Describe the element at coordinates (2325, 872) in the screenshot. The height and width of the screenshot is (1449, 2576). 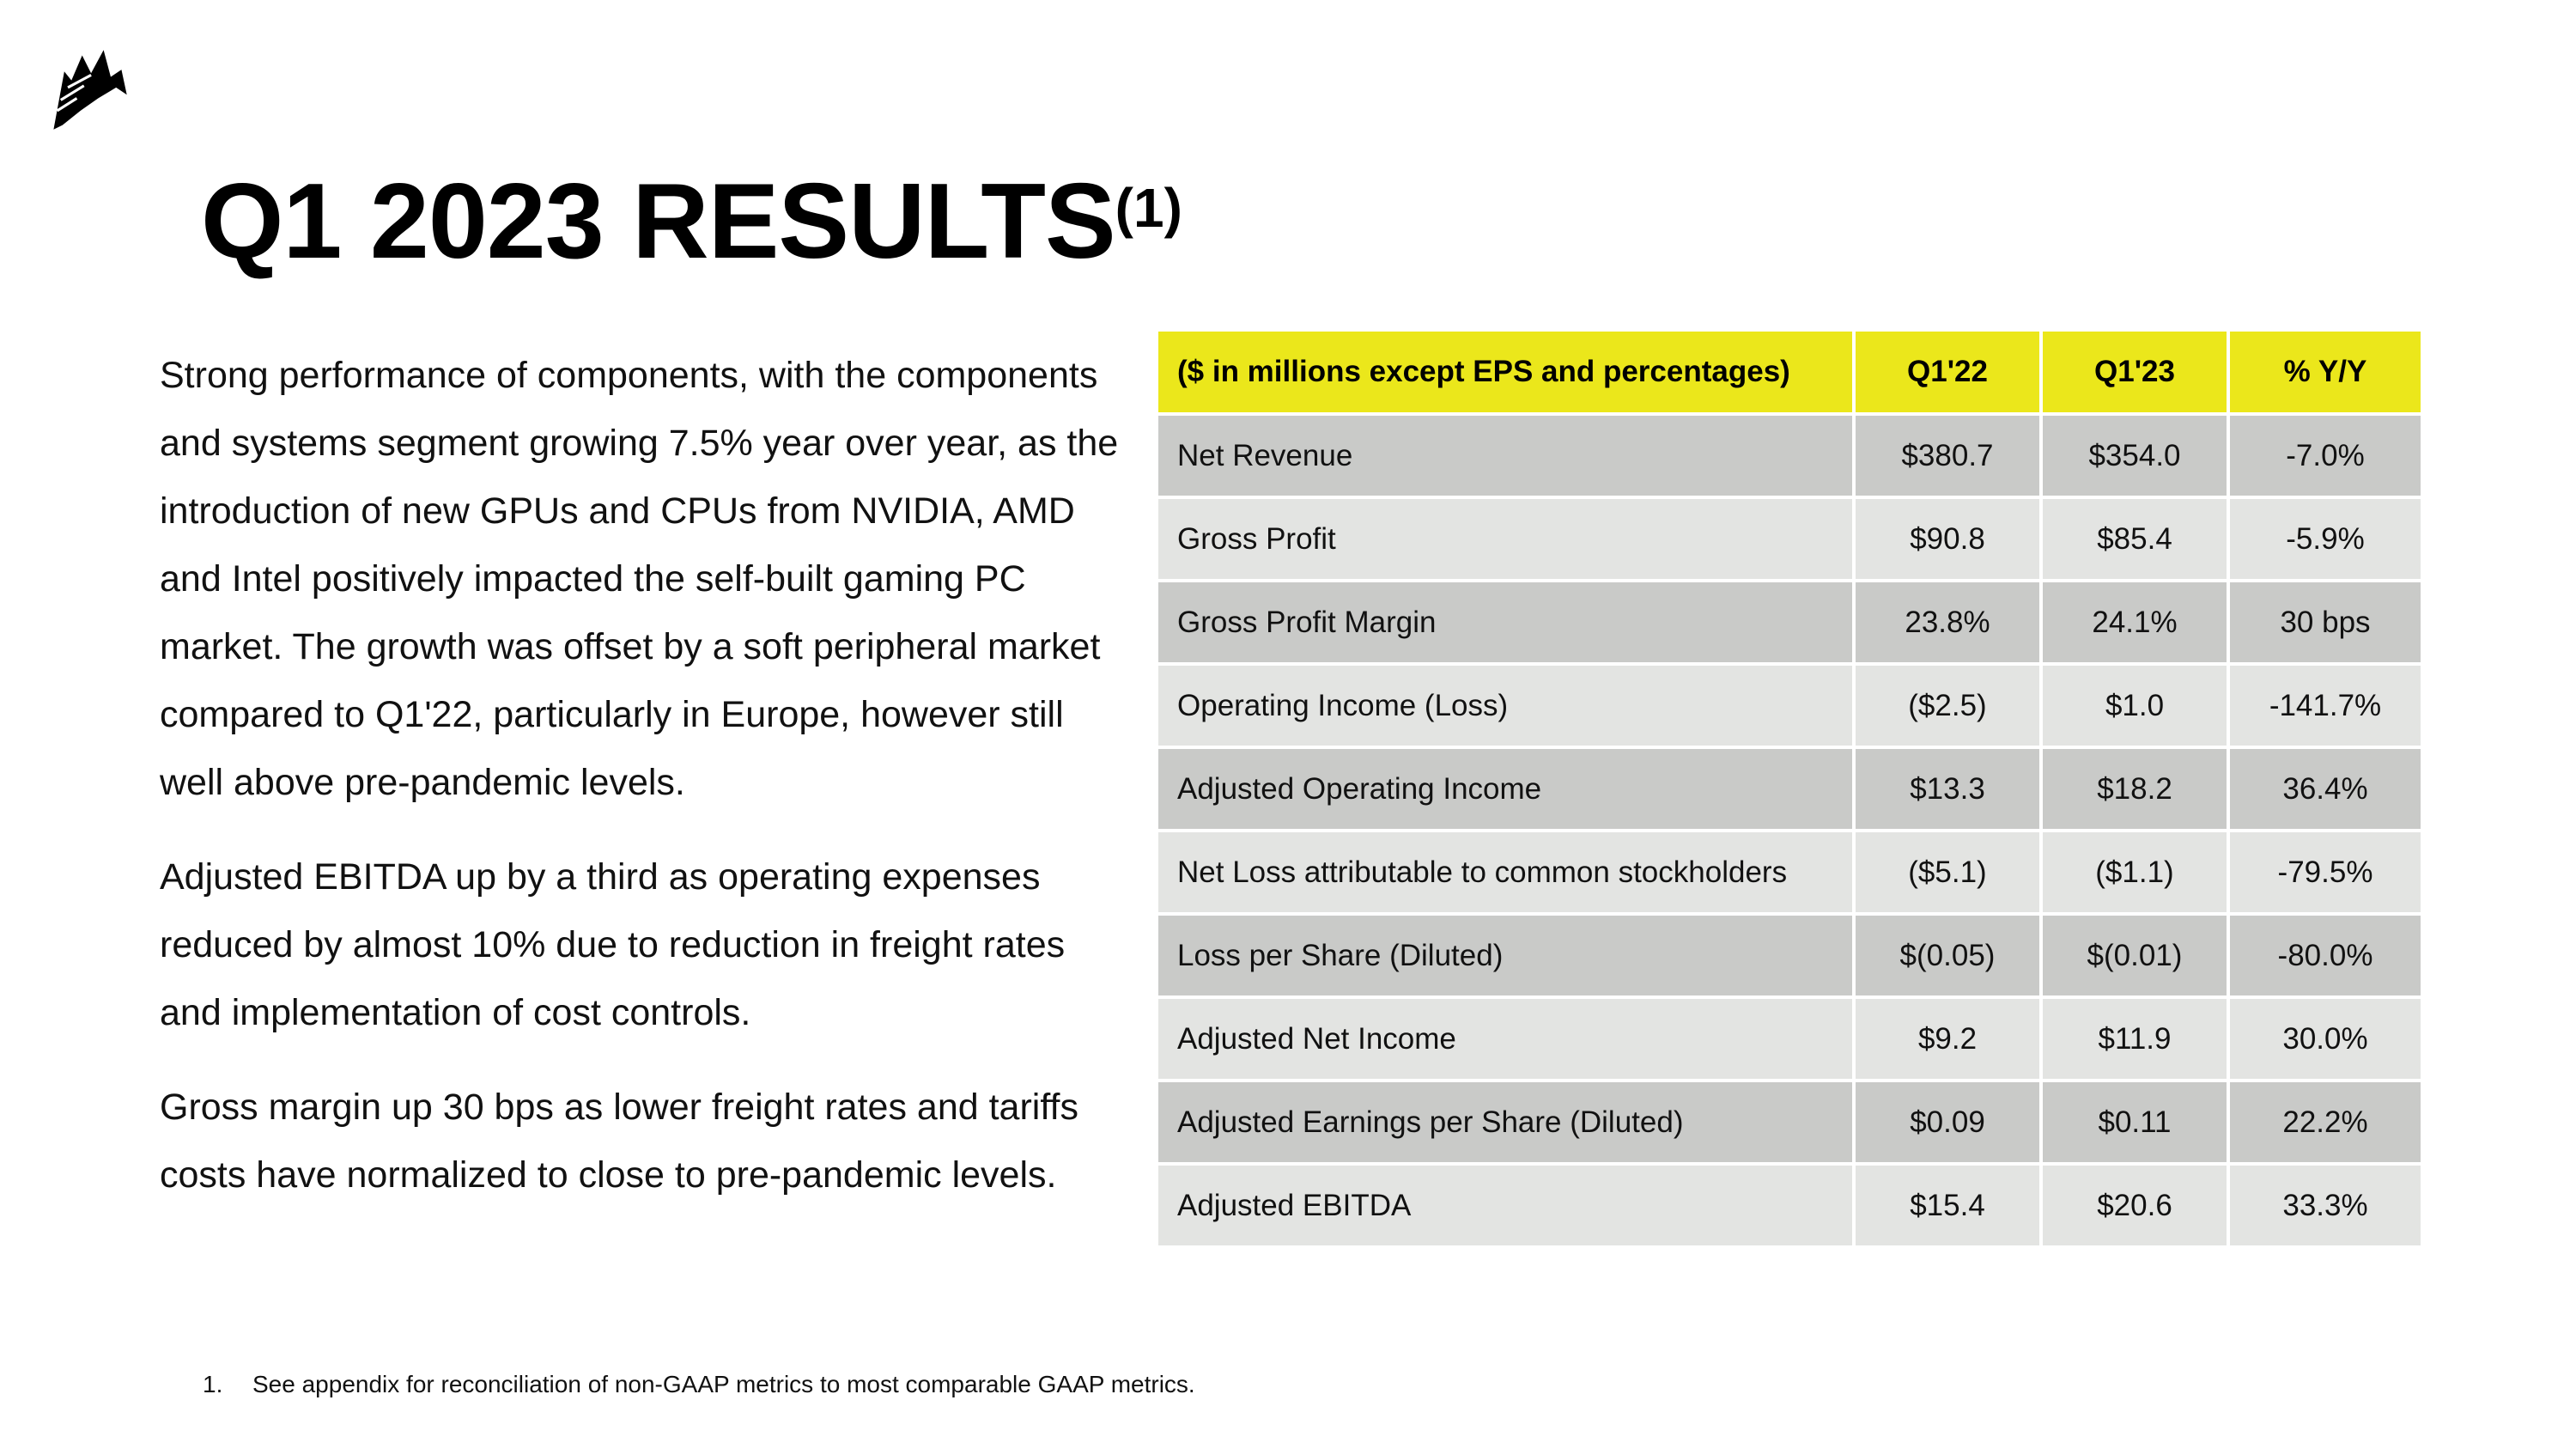
I see `cell-yoy: -79.5%` at that location.